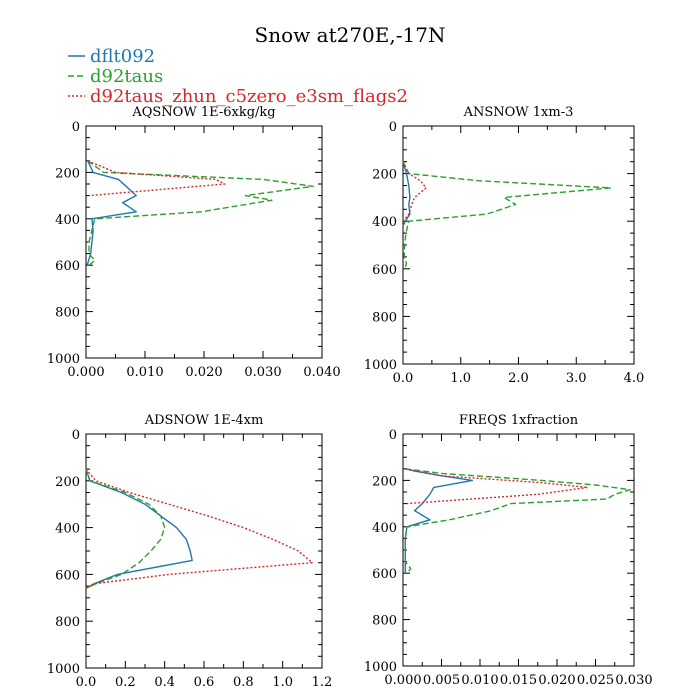  I want to click on x-tick-label: 4.0, so click(634, 378).